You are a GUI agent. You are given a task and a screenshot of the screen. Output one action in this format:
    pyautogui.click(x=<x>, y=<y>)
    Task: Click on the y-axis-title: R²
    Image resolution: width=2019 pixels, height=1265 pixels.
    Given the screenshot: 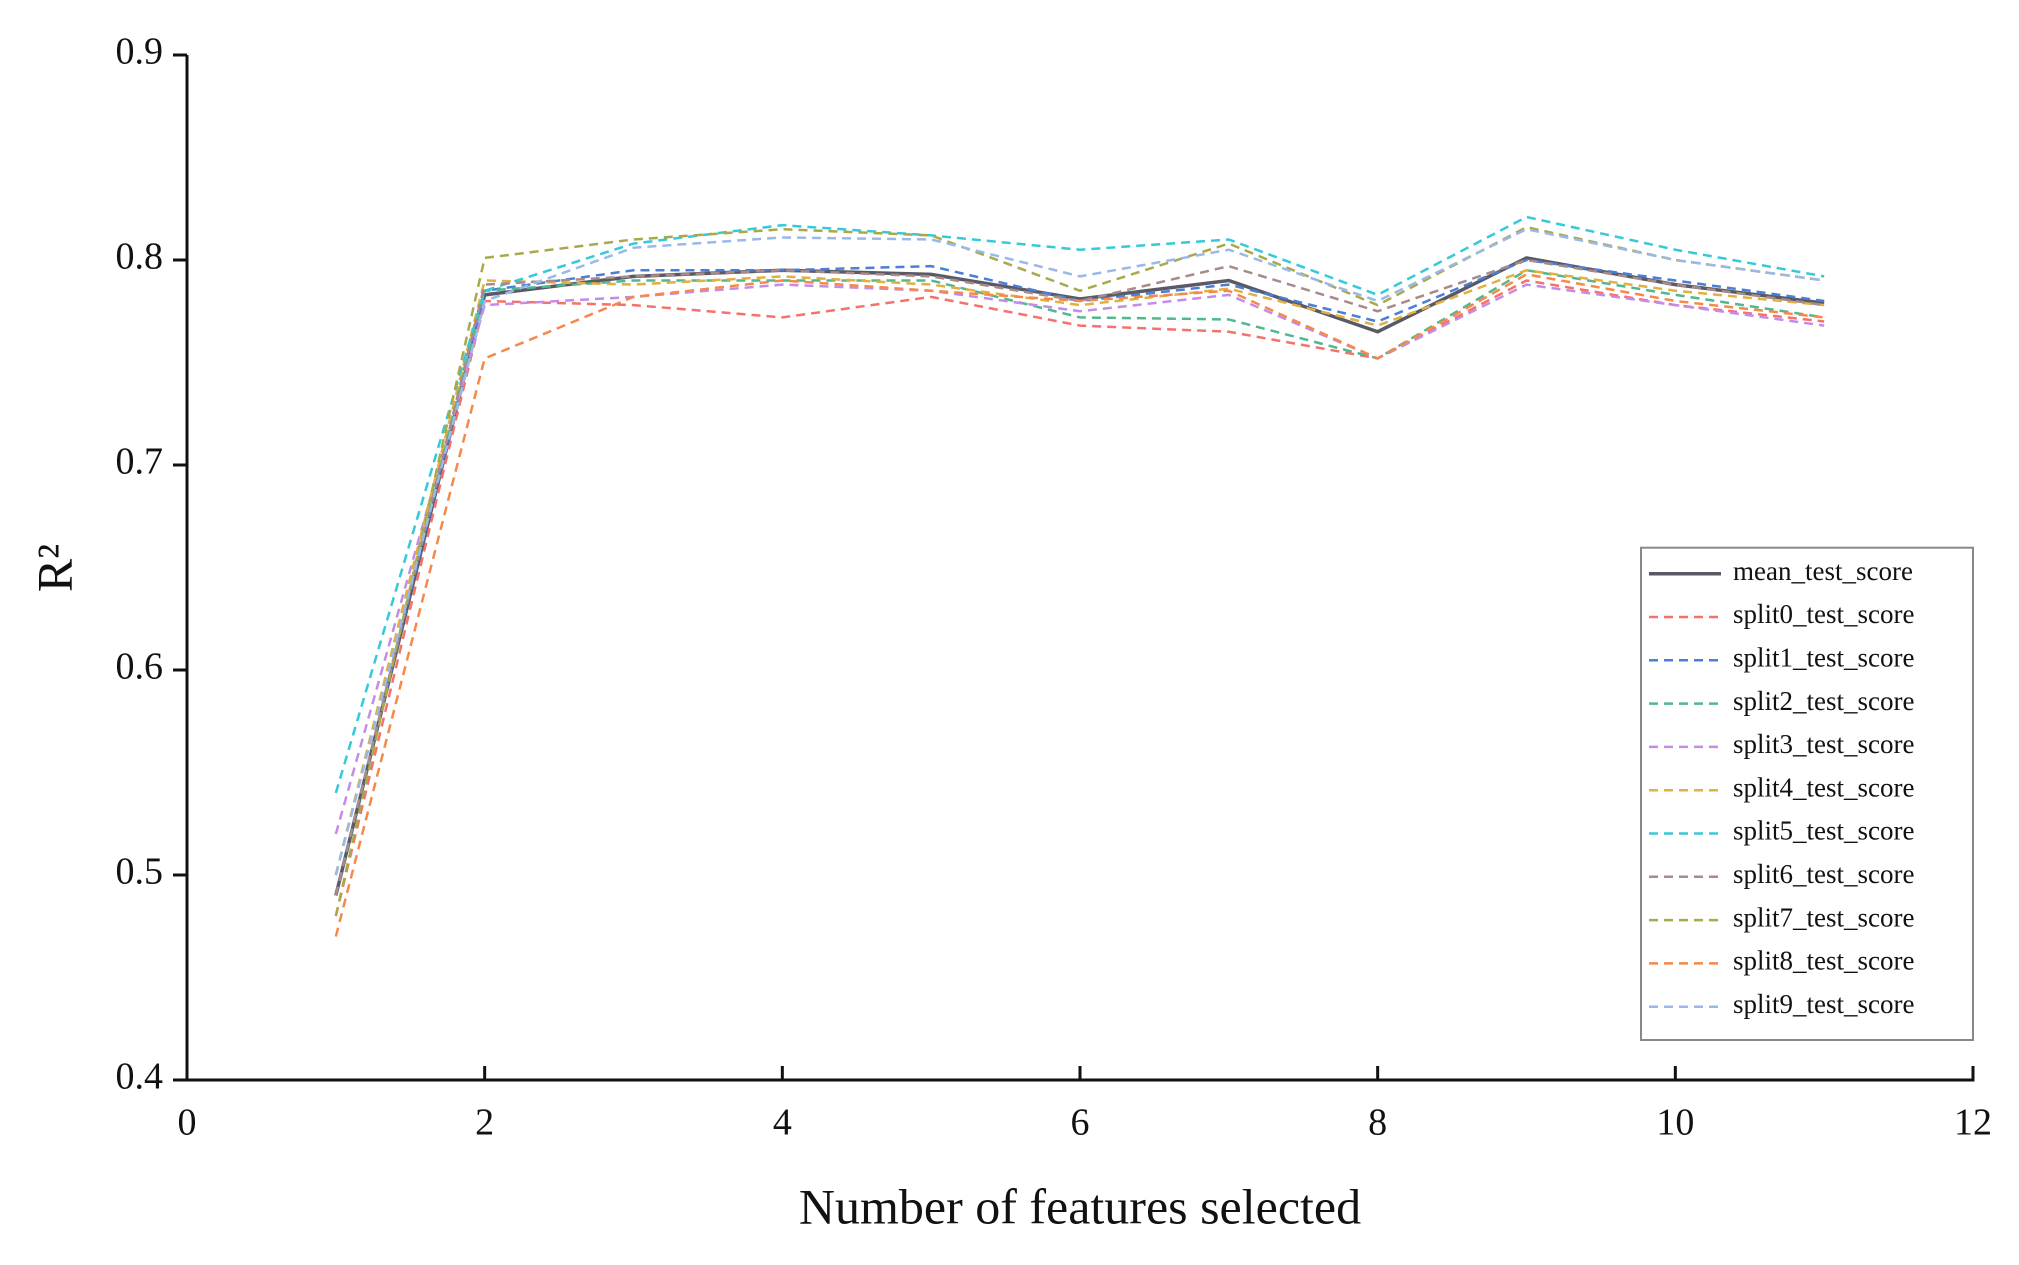 What is the action you would take?
    pyautogui.click(x=54, y=568)
    